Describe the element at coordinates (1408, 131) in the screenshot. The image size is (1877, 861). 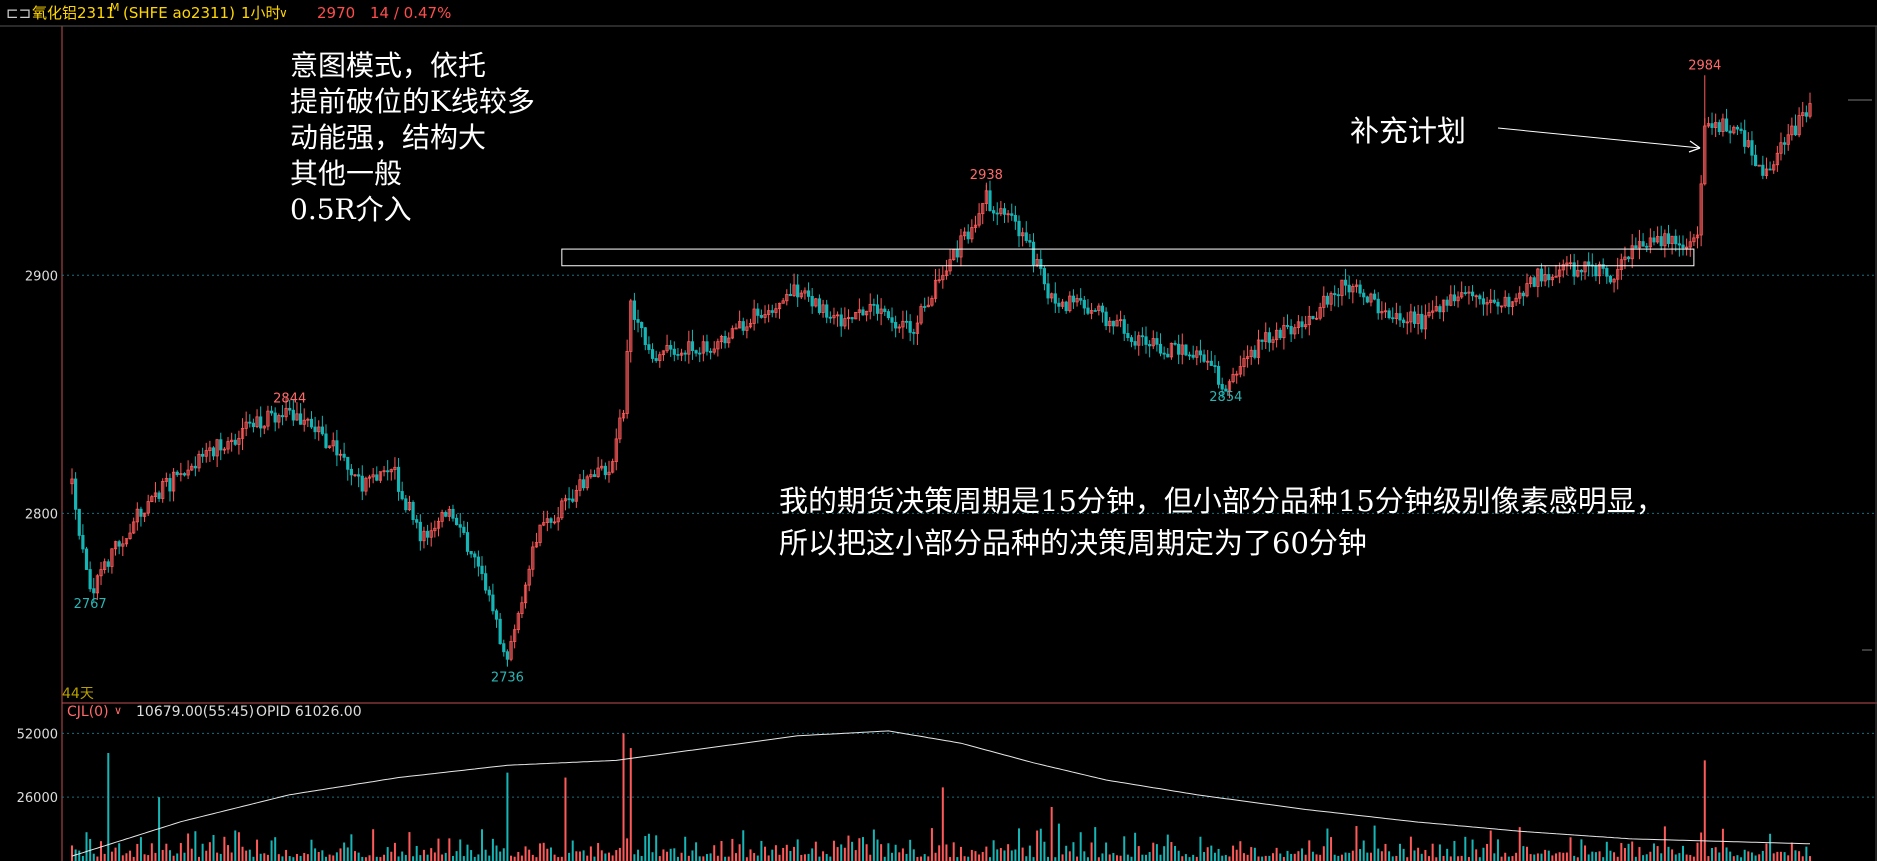
I see `plan-label: 补充计划` at that location.